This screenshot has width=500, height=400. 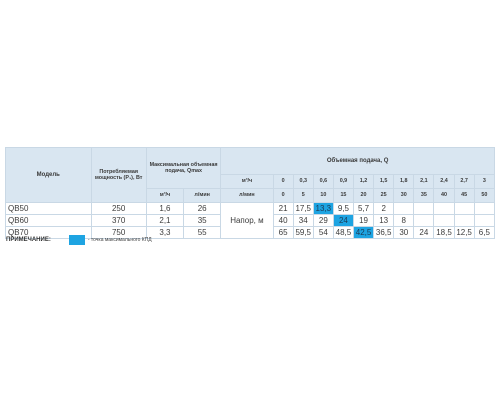 What do you see at coordinates (444, 195) in the screenshot?
I see `flow-lmin-cell: 40` at bounding box center [444, 195].